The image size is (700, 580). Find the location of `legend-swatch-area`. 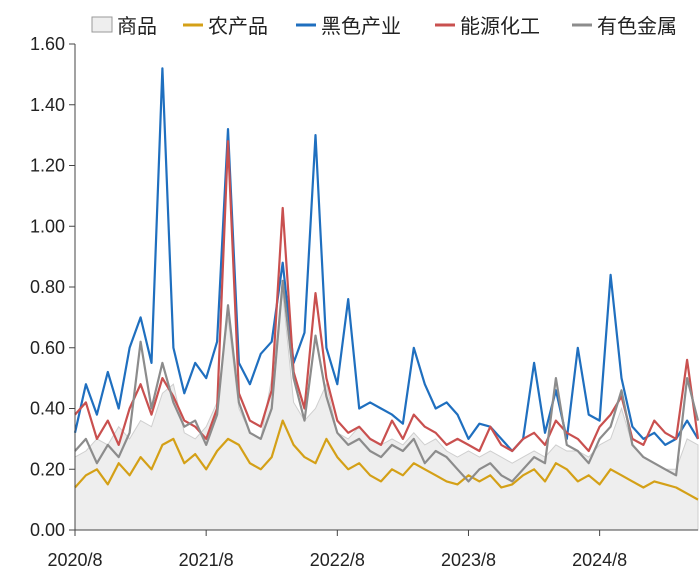

legend-swatch-area is located at coordinates (102, 24).